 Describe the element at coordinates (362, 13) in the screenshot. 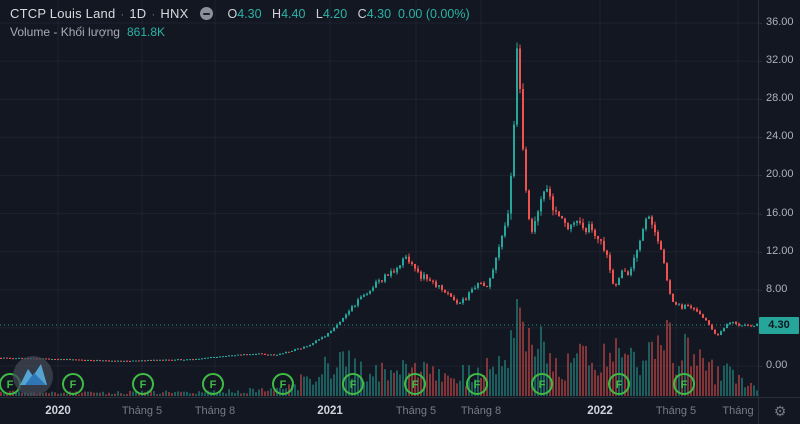

I see `close-label: C` at that location.